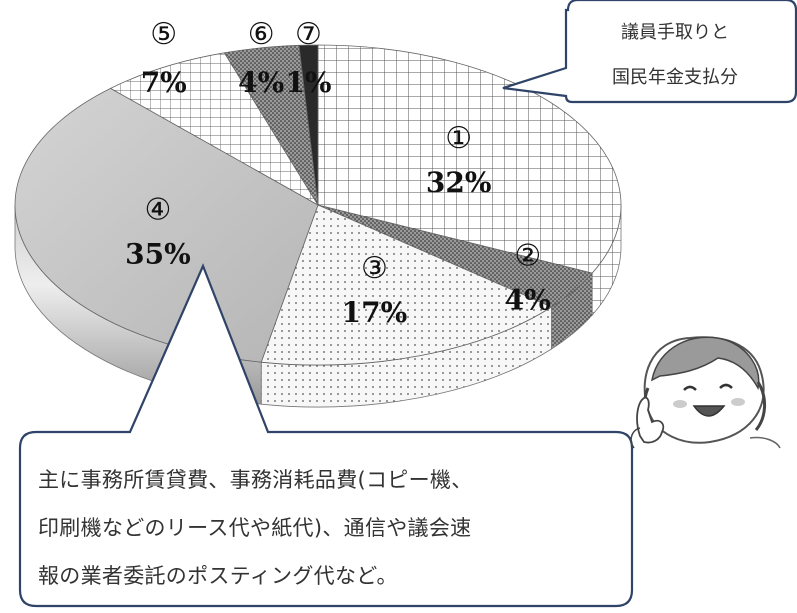 This screenshot has height=613, width=797. What do you see at coordinates (528, 299) in the screenshot?
I see `slice-percent-2: 4%` at bounding box center [528, 299].